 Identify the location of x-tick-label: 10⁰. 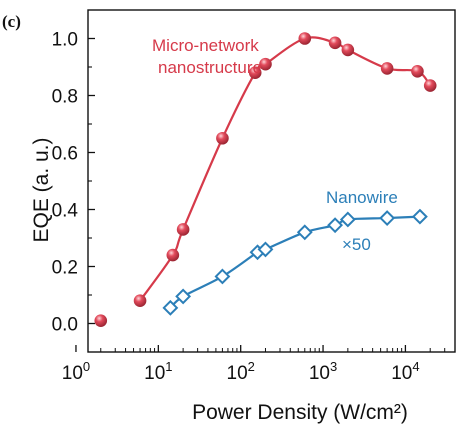
(76, 371).